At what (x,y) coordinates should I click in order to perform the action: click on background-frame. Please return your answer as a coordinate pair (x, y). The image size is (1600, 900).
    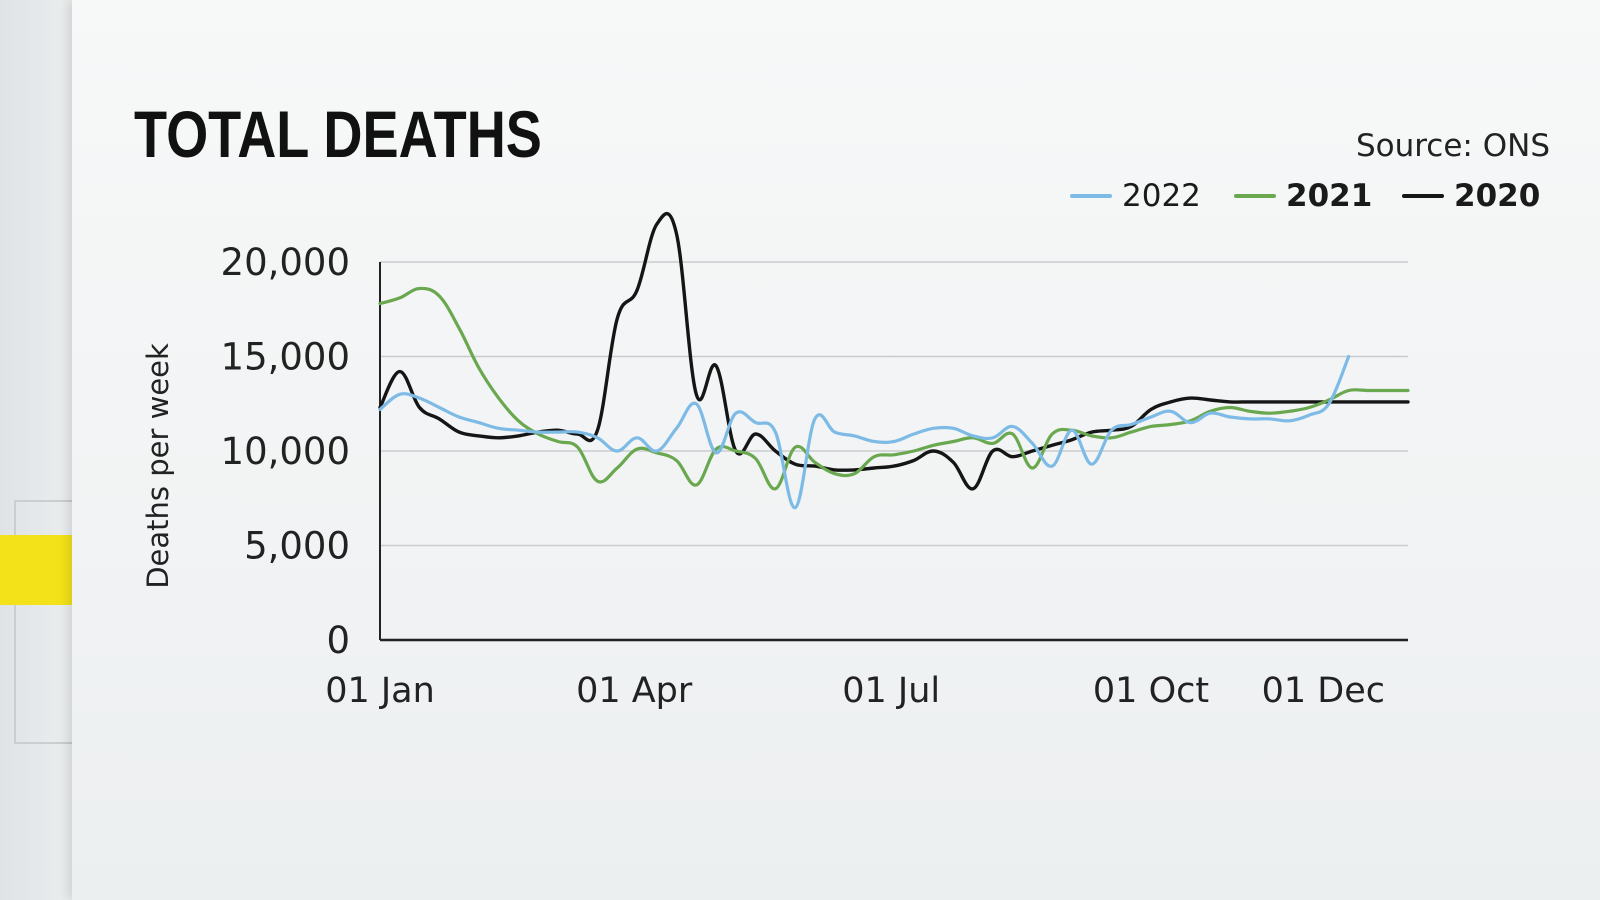
    Looking at the image, I should click on (52, 622).